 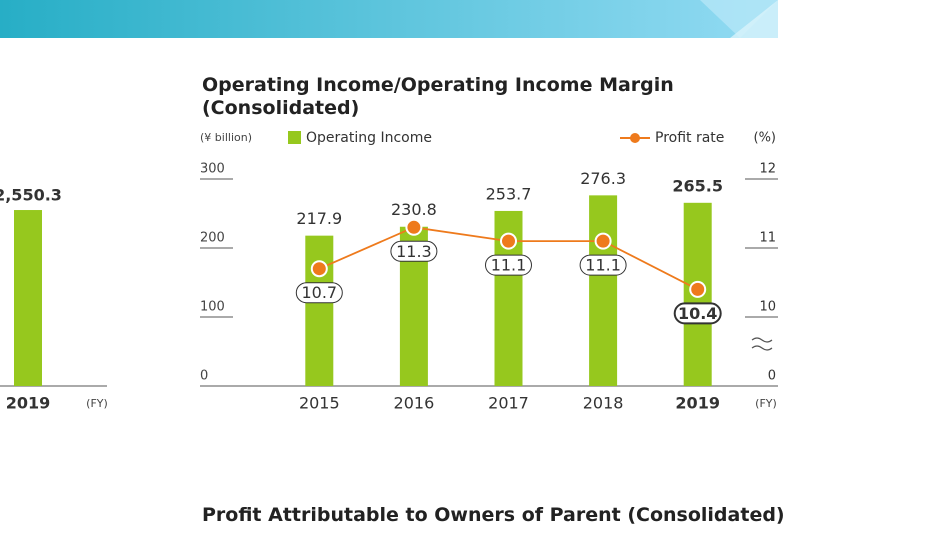 What do you see at coordinates (389, 19) in the screenshot?
I see `banner` at bounding box center [389, 19].